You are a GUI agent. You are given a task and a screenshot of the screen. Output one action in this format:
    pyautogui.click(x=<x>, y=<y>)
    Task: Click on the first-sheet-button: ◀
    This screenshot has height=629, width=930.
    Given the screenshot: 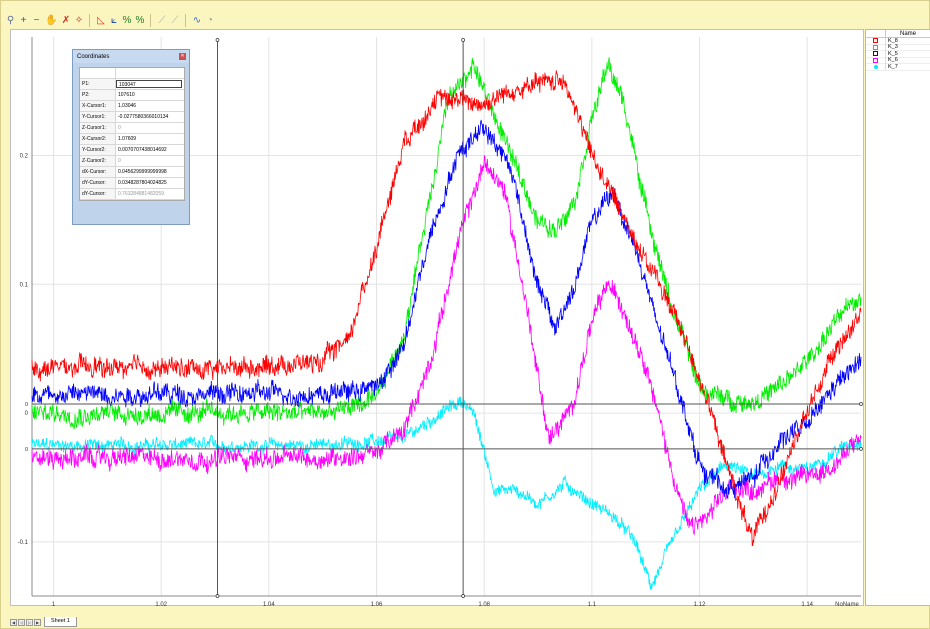 What is the action you would take?
    pyautogui.click(x=13, y=622)
    